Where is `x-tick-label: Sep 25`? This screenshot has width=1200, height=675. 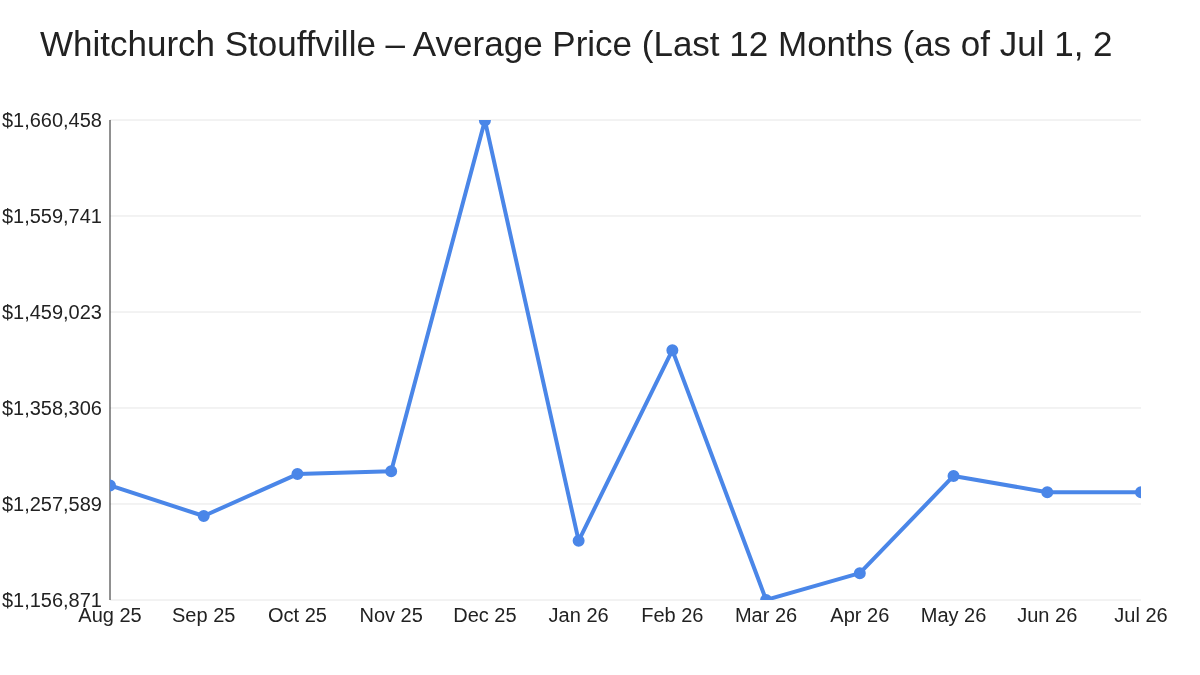
x-tick-label: Sep 25 is located at coordinates (204, 615).